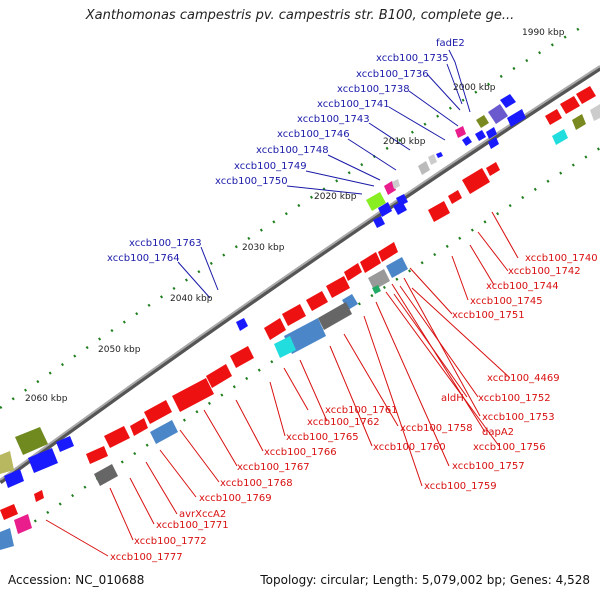  Describe the element at coordinates (488, 466) in the screenshot. I see `gene-label: xccb100_1757` at that location.